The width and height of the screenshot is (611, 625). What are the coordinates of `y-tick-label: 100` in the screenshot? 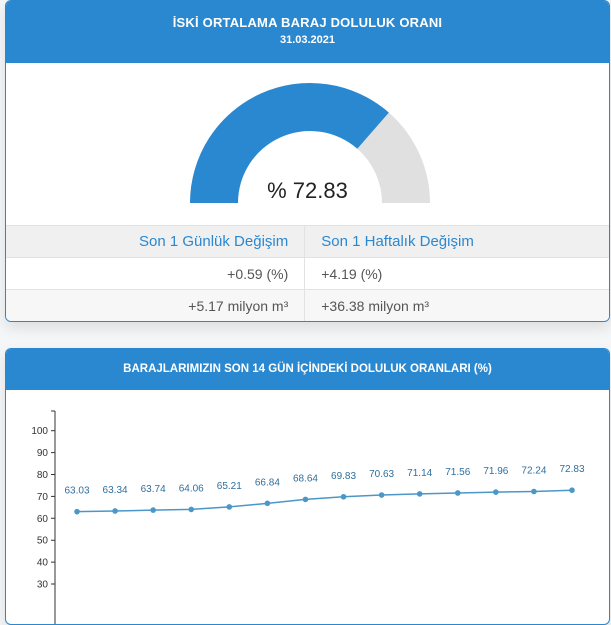 It's located at (39, 431).